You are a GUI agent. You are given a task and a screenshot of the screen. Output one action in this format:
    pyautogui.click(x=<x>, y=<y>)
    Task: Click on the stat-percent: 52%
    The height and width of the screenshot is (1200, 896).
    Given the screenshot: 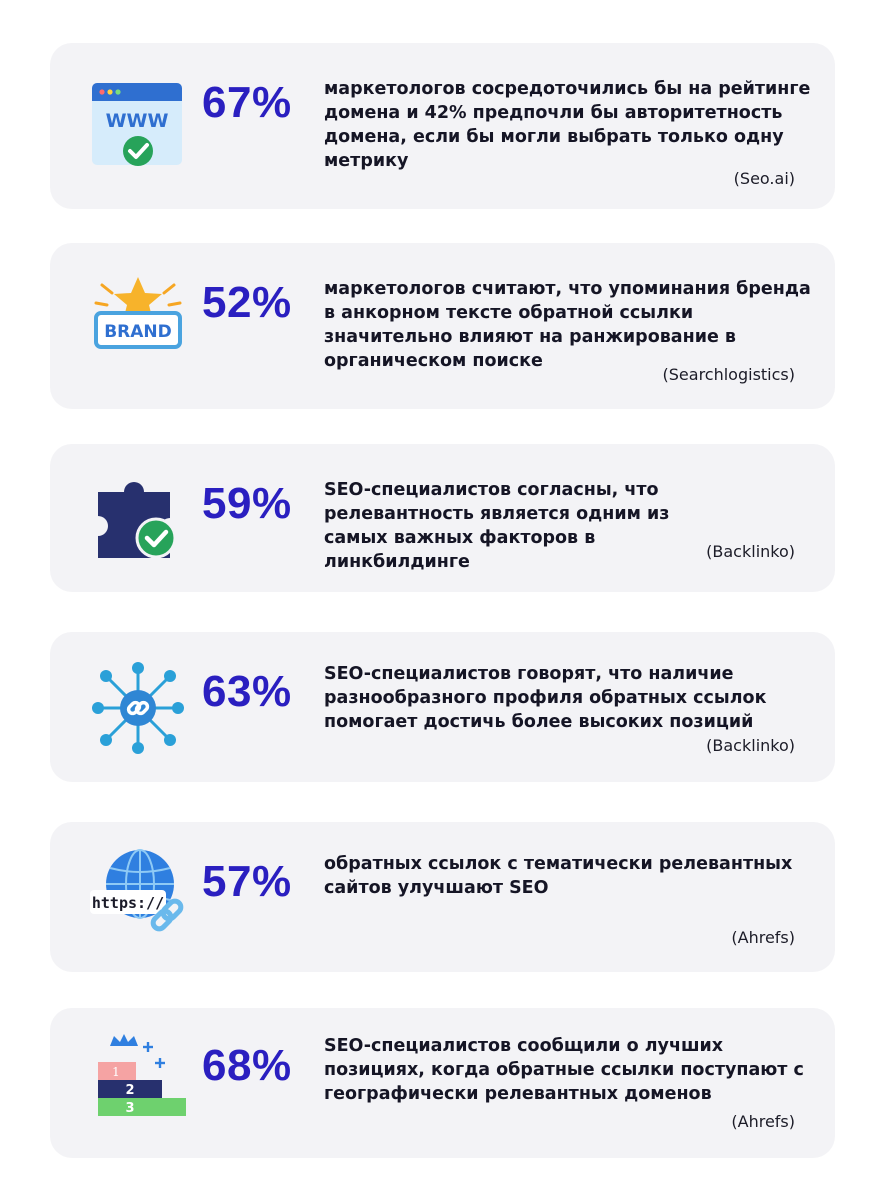 What is the action you would take?
    pyautogui.click(x=247, y=302)
    